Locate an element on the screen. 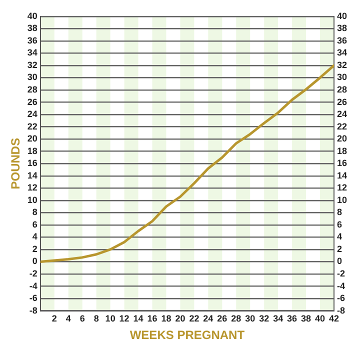 The height and width of the screenshot is (352, 360). y2-tick-label: 38 is located at coordinates (342, 28).